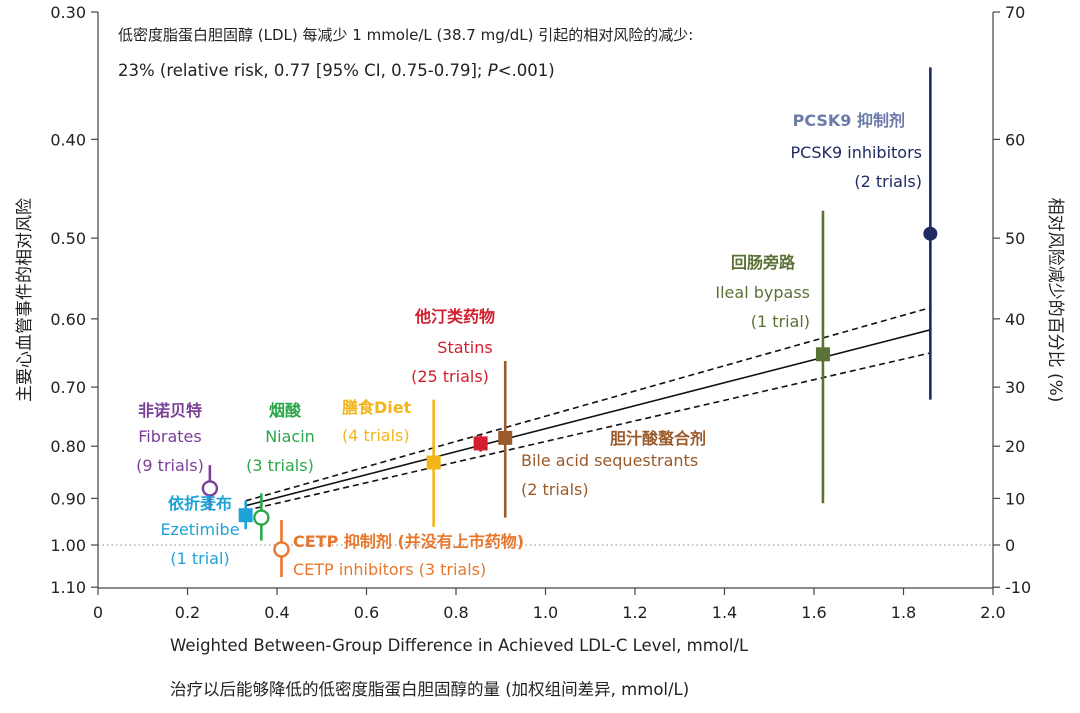 Image resolution: width=1080 pixels, height=713 pixels. Describe the element at coordinates (526, 70) in the screenshot. I see `annotation-p-value: <.001)` at that location.